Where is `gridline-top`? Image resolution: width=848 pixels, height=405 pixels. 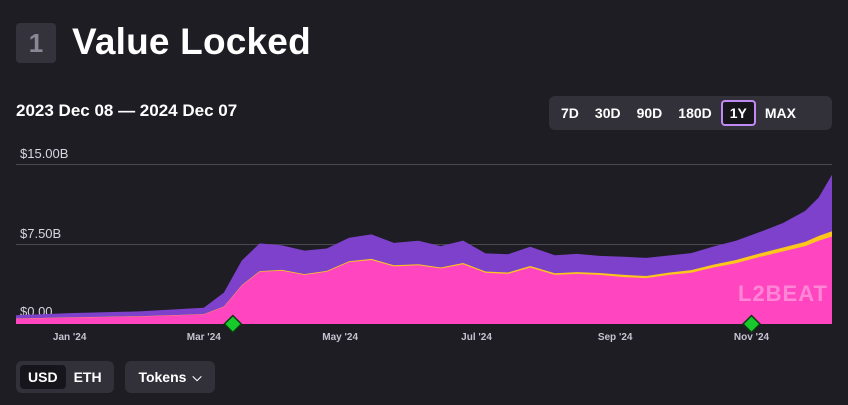
gridline-top is located at coordinates (424, 164).